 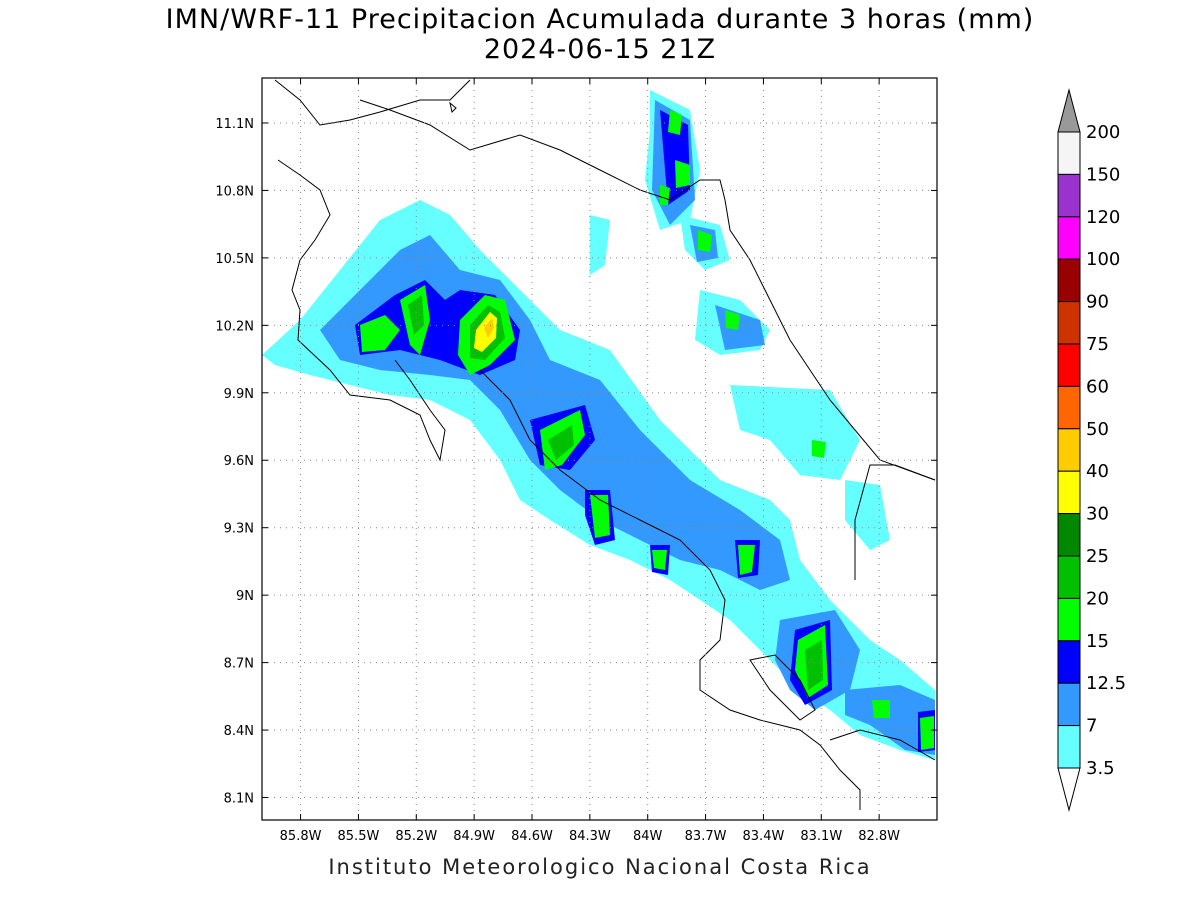 What do you see at coordinates (1097, 302) in the screenshot?
I see `colorbar-level-label: 90` at bounding box center [1097, 302].